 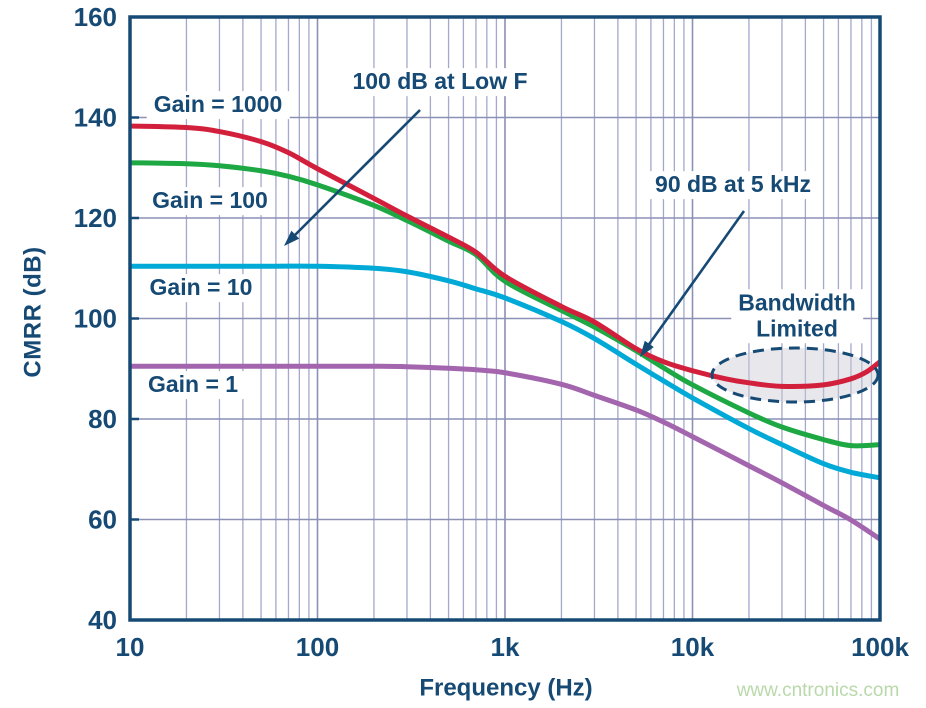 What do you see at coordinates (693, 647) in the screenshot?
I see `x-tick-label: 10k` at bounding box center [693, 647].